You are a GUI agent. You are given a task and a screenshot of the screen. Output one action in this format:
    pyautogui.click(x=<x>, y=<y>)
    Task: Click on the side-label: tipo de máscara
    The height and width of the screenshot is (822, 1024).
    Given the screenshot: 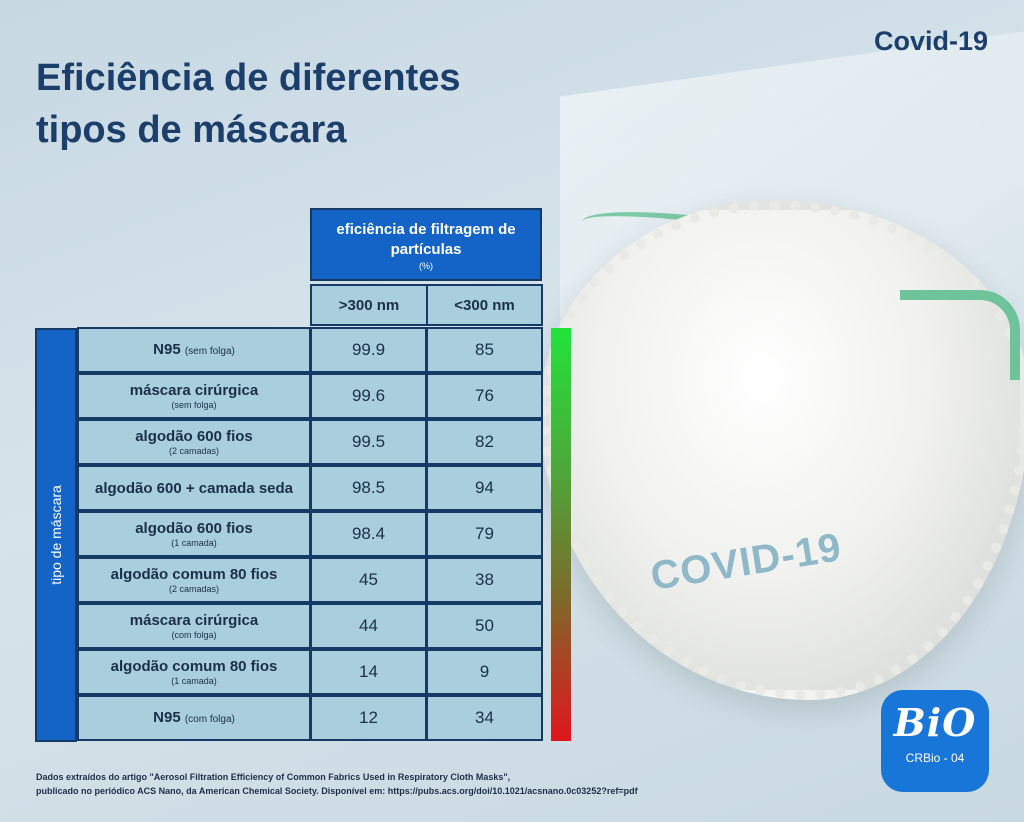 What is the action you would take?
    pyautogui.click(x=56, y=535)
    